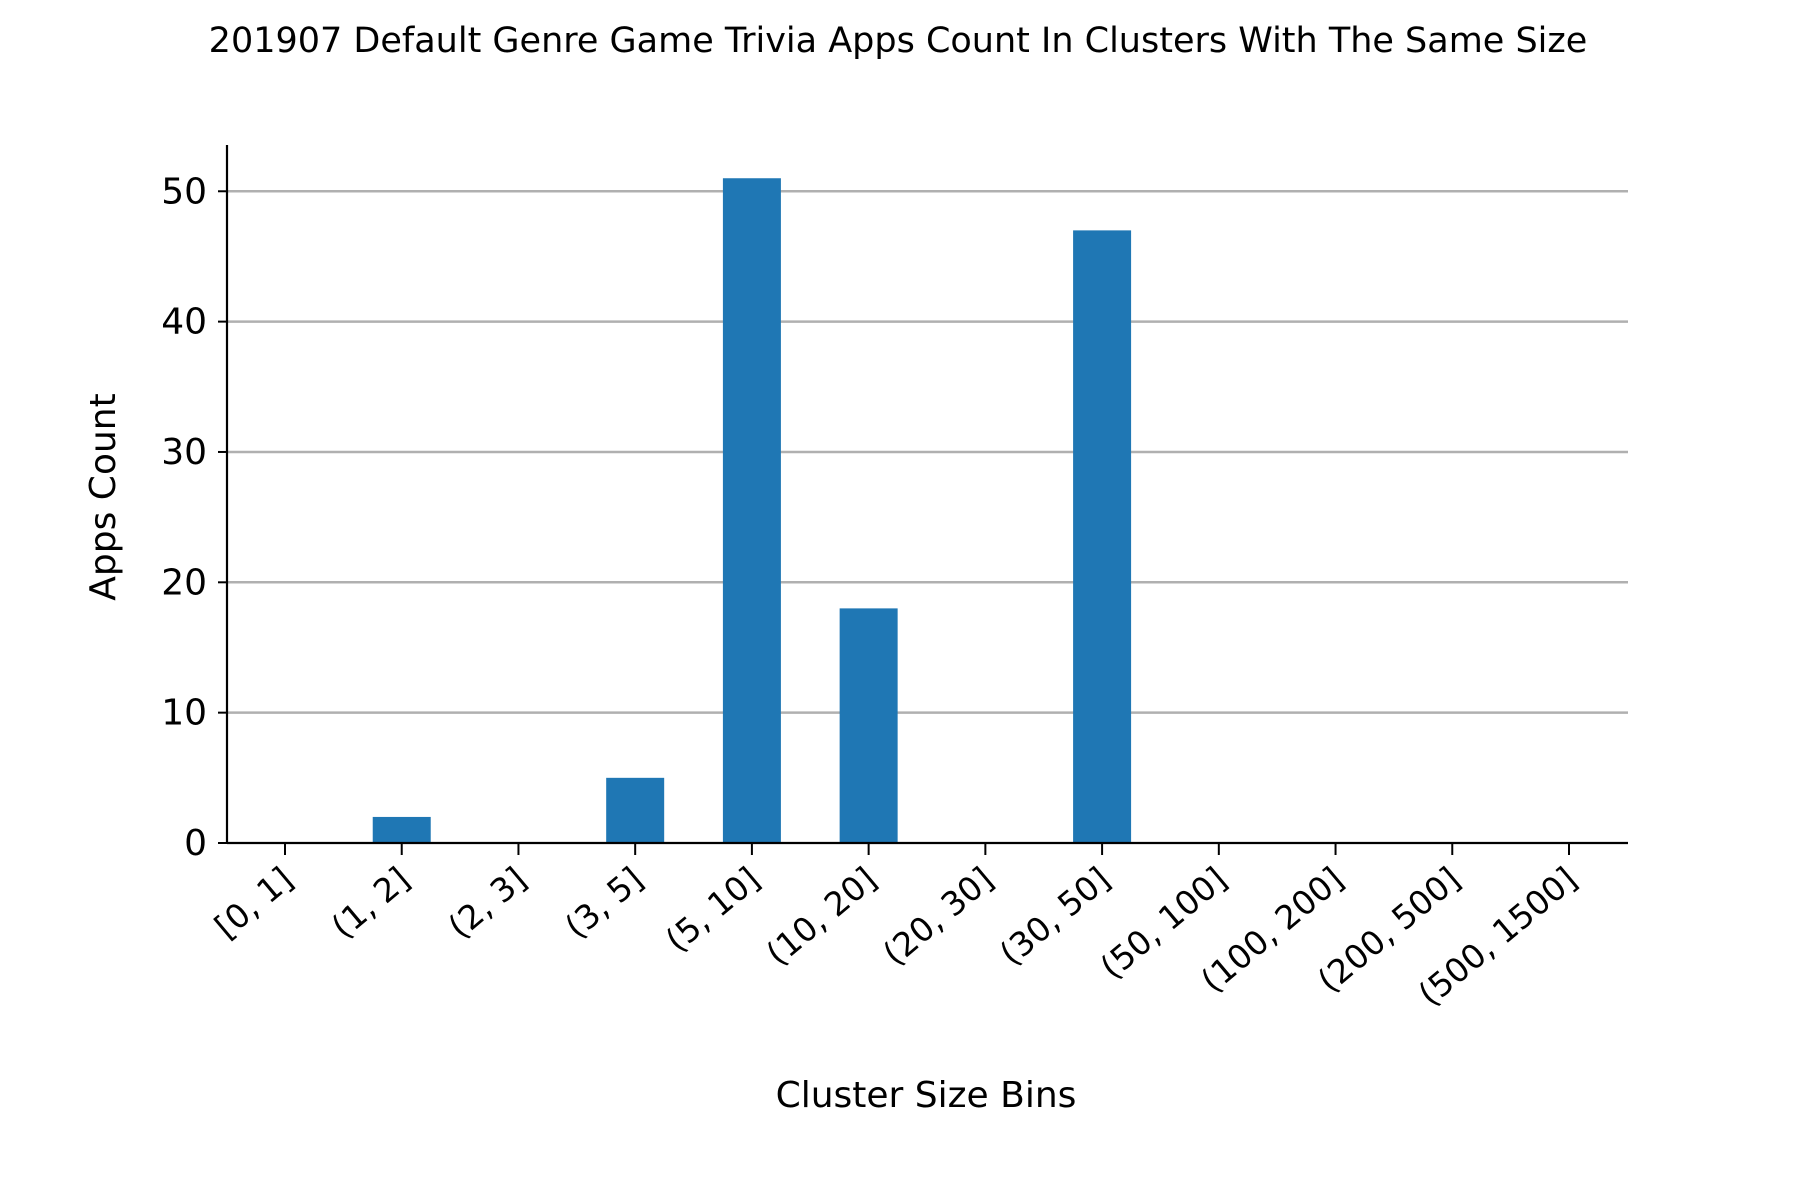 The width and height of the screenshot is (1800, 1200). I want to click on x-tick-label: (10, 20], so click(821, 916).